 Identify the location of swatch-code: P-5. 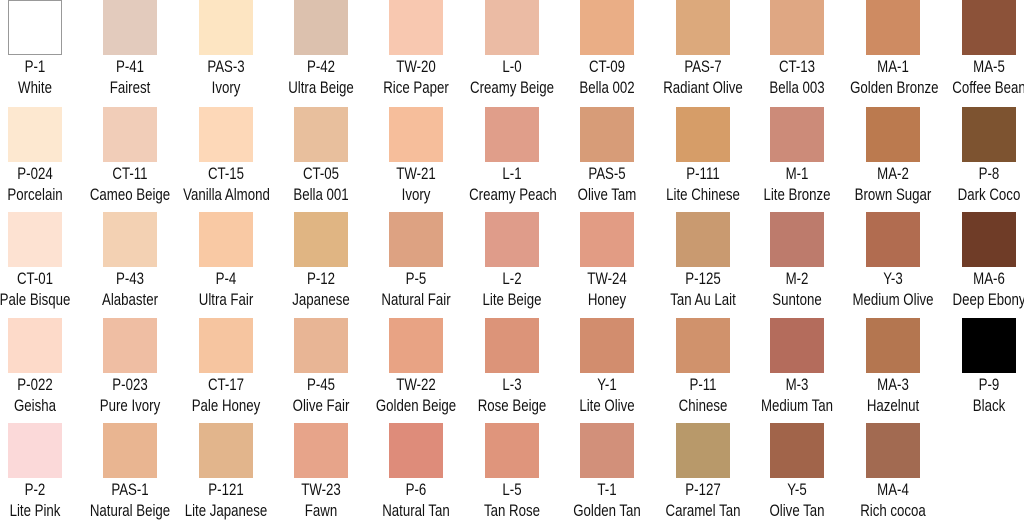
(416, 278).